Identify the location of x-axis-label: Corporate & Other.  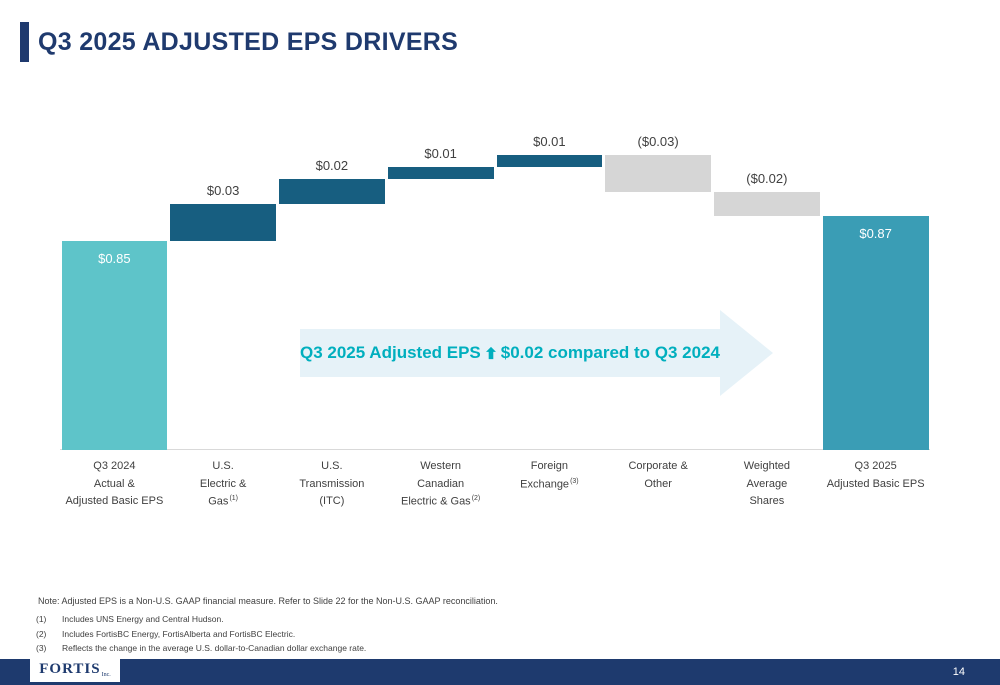
(658, 475).